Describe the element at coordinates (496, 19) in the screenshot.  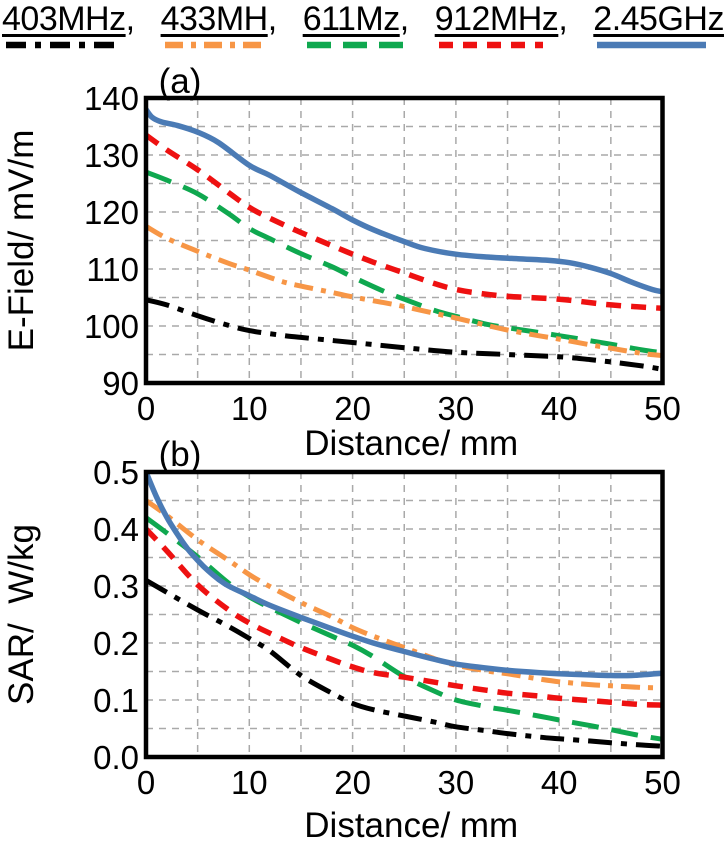
I see `legend-label-text: 912MHz` at that location.